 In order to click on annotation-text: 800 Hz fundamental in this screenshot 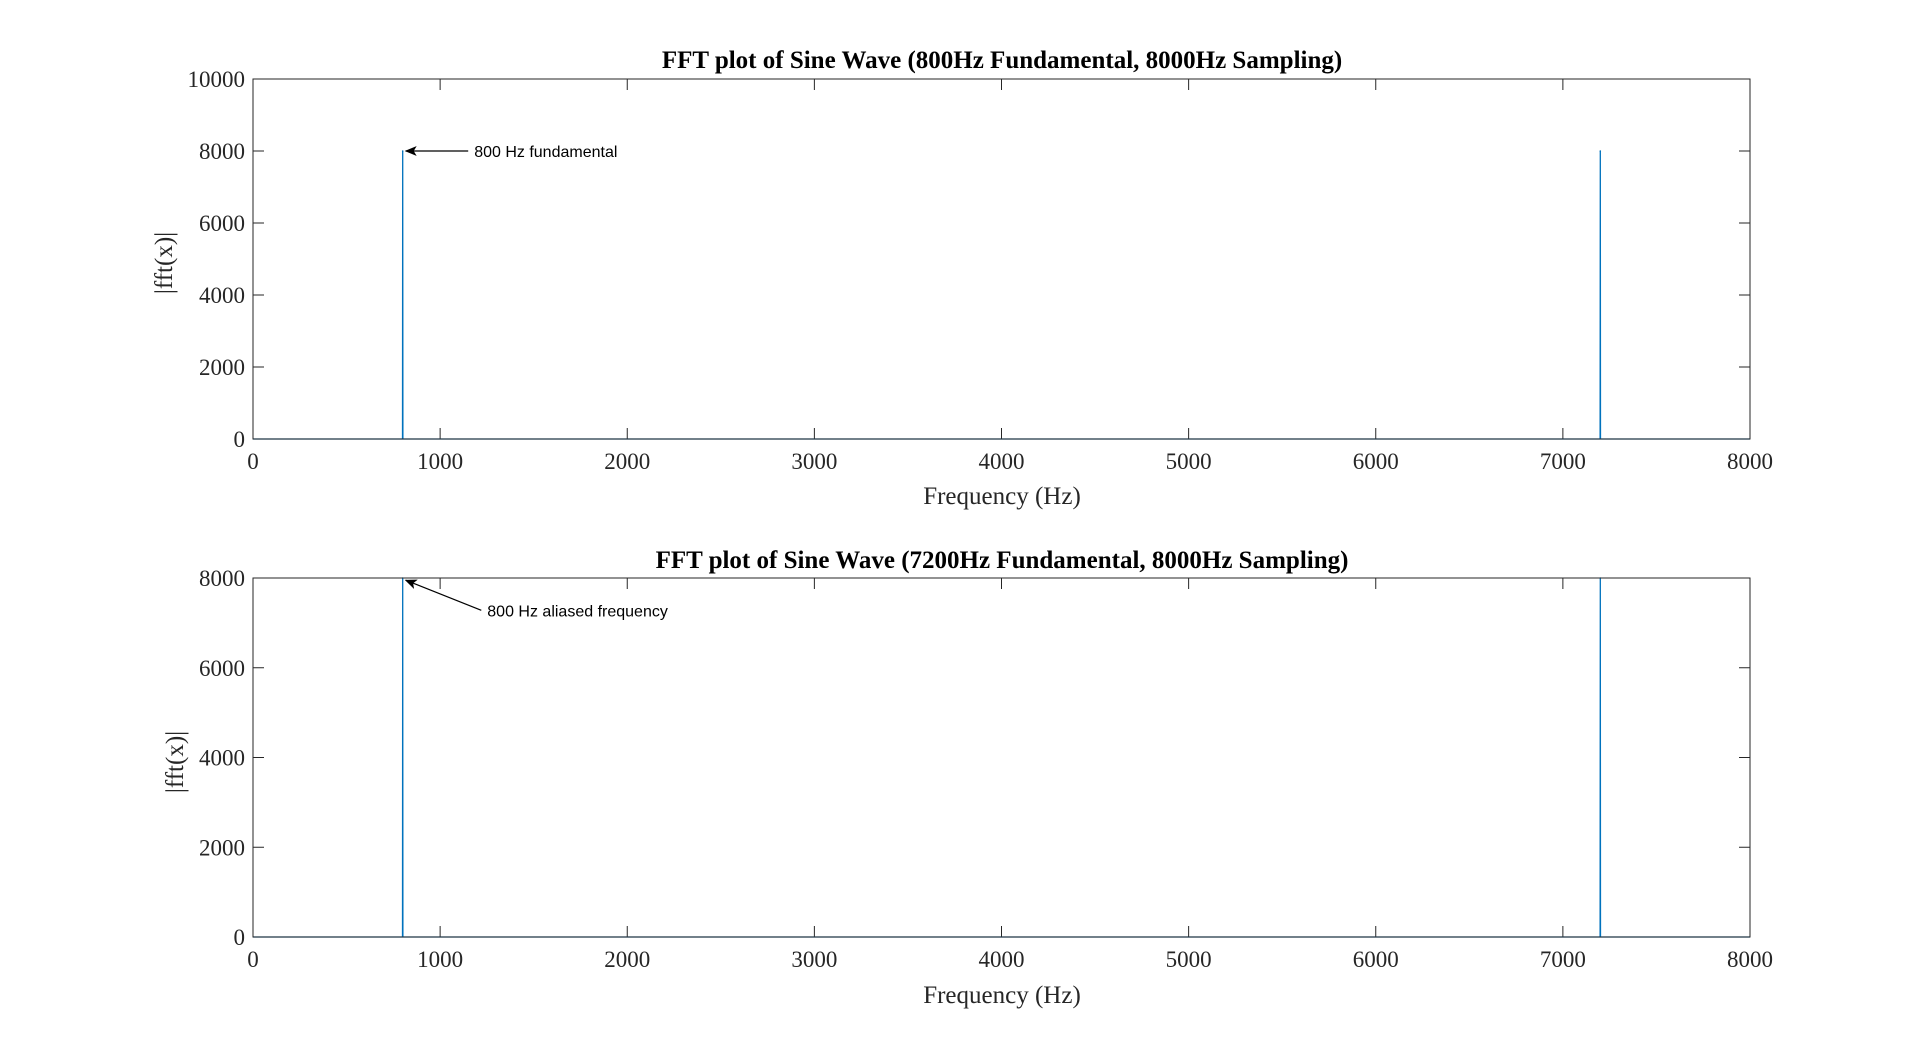, I will do `click(545, 152)`.